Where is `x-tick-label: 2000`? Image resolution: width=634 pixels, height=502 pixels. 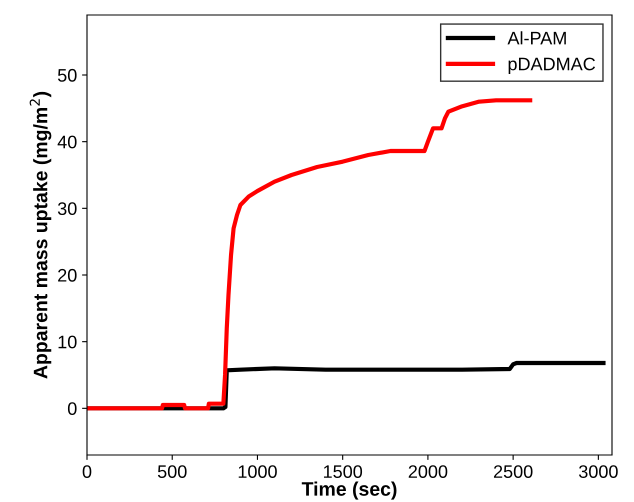
x-tick-label: 2000 is located at coordinates (428, 471).